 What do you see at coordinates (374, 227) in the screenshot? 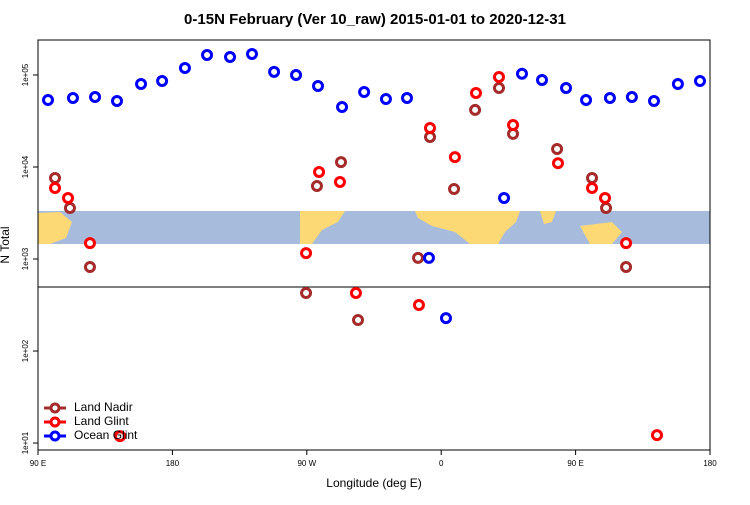
I see `map-band` at bounding box center [374, 227].